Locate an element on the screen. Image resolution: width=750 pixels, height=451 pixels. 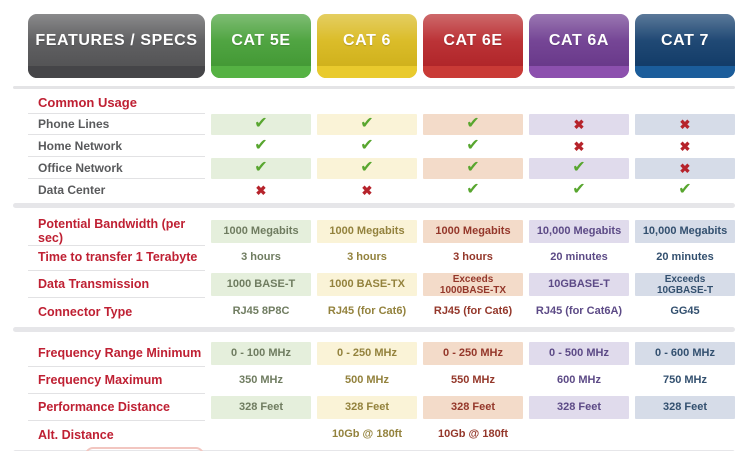
row-label: Data Center is located at coordinates (72, 190).